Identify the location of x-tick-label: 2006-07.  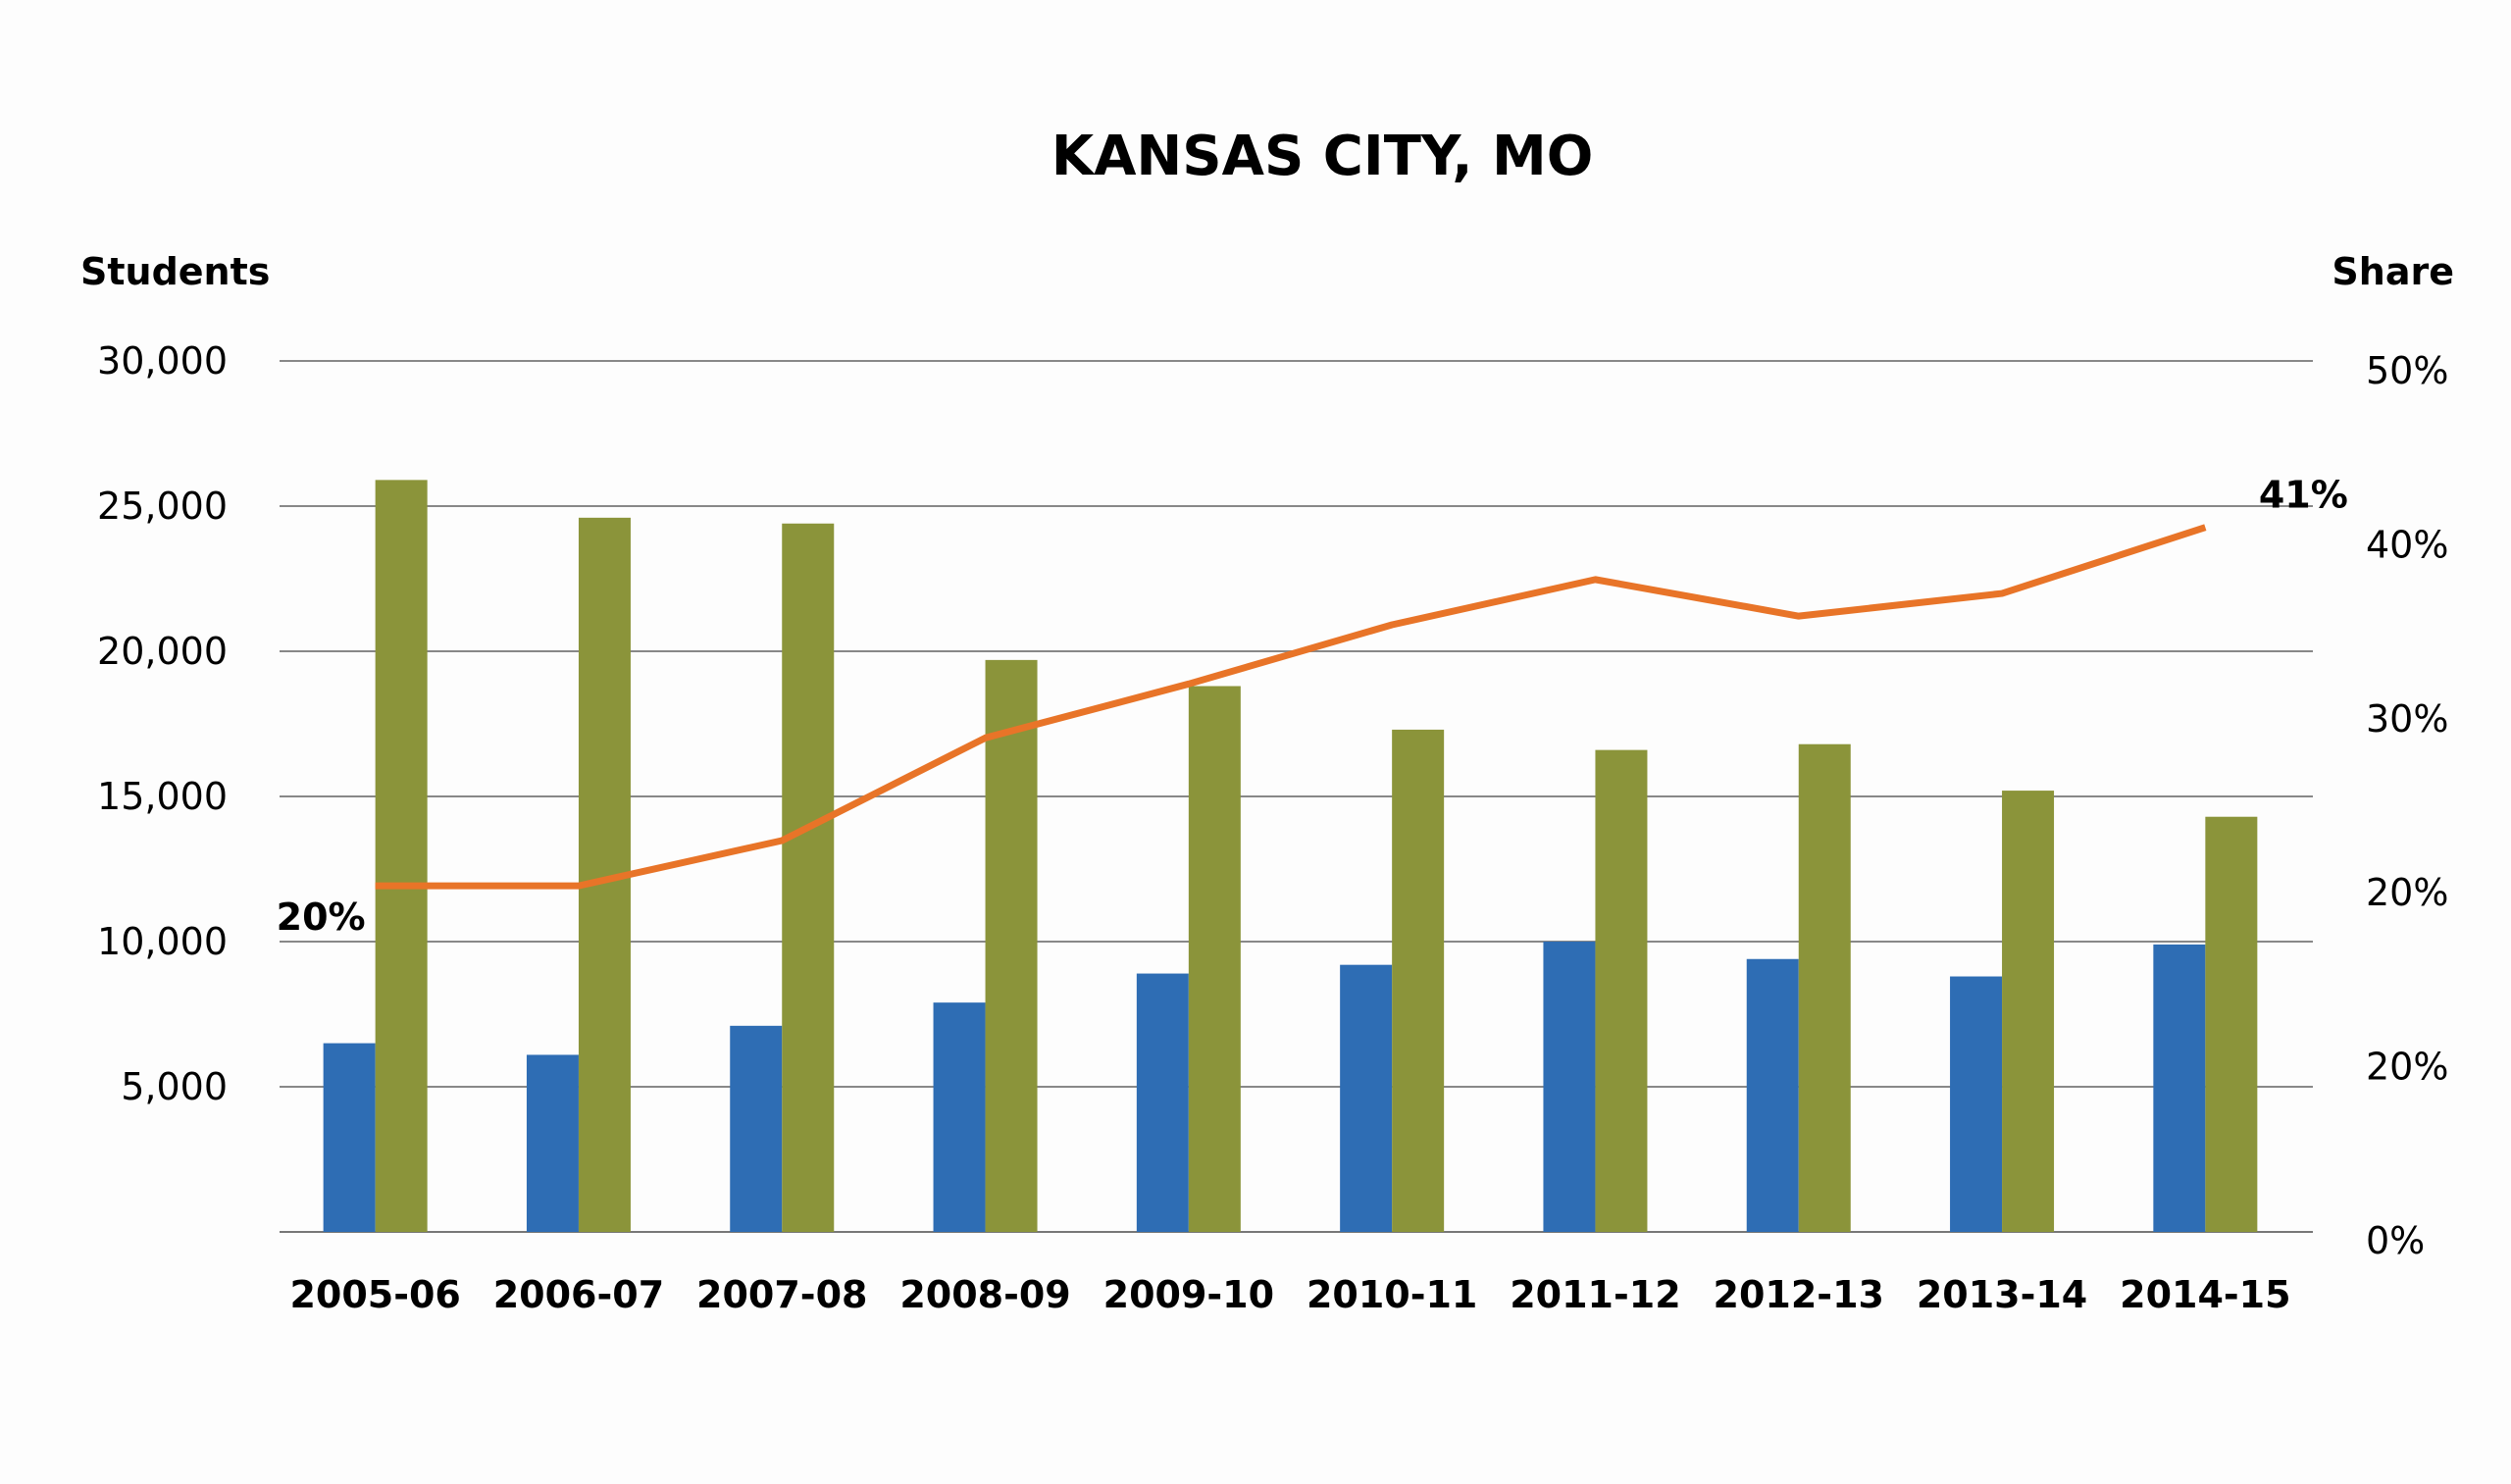
(578, 1294).